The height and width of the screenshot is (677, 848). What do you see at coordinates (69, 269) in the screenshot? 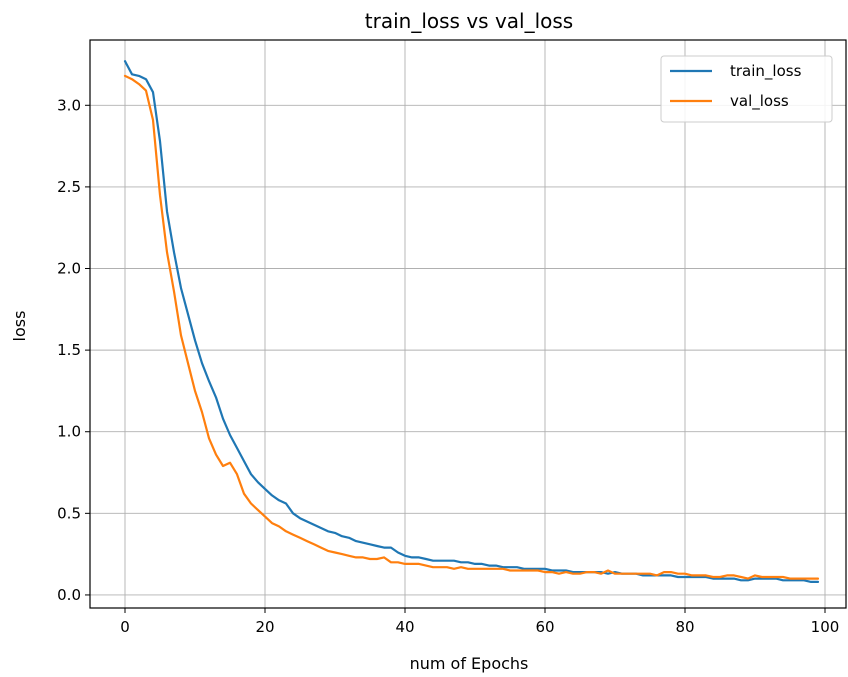
I see `y-tick-label: 2.0` at bounding box center [69, 269].